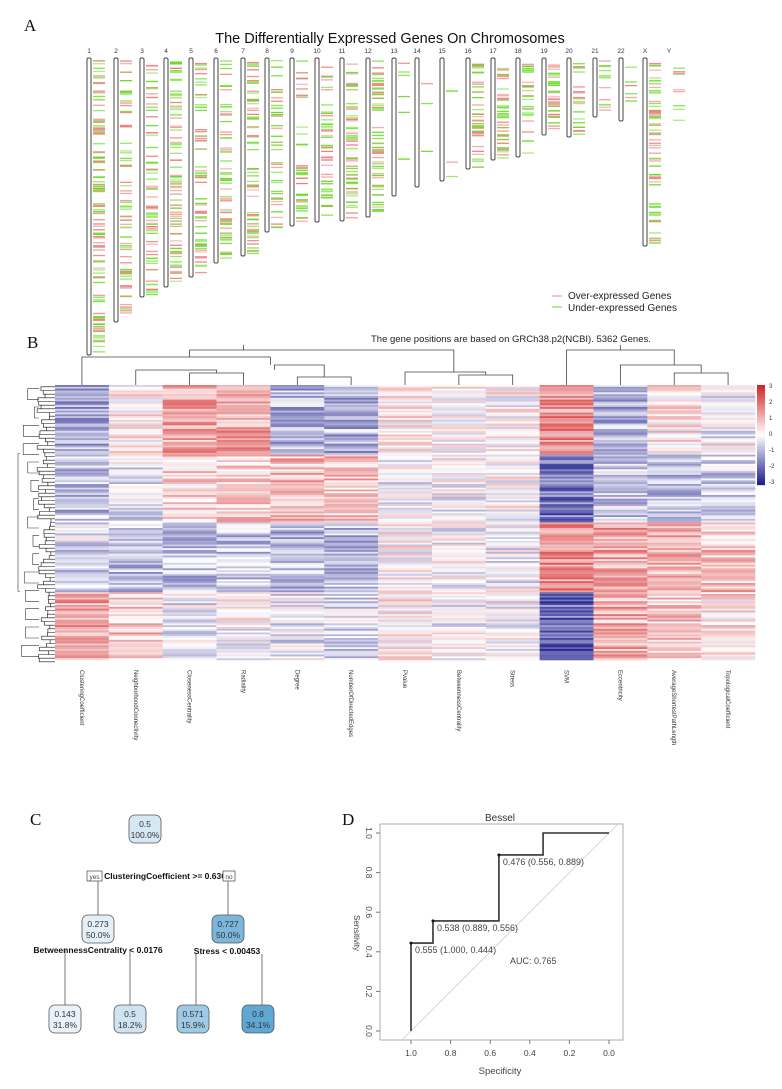  Describe the element at coordinates (299, 370) in the screenshot. I see `column-dendrogram-branch` at that location.